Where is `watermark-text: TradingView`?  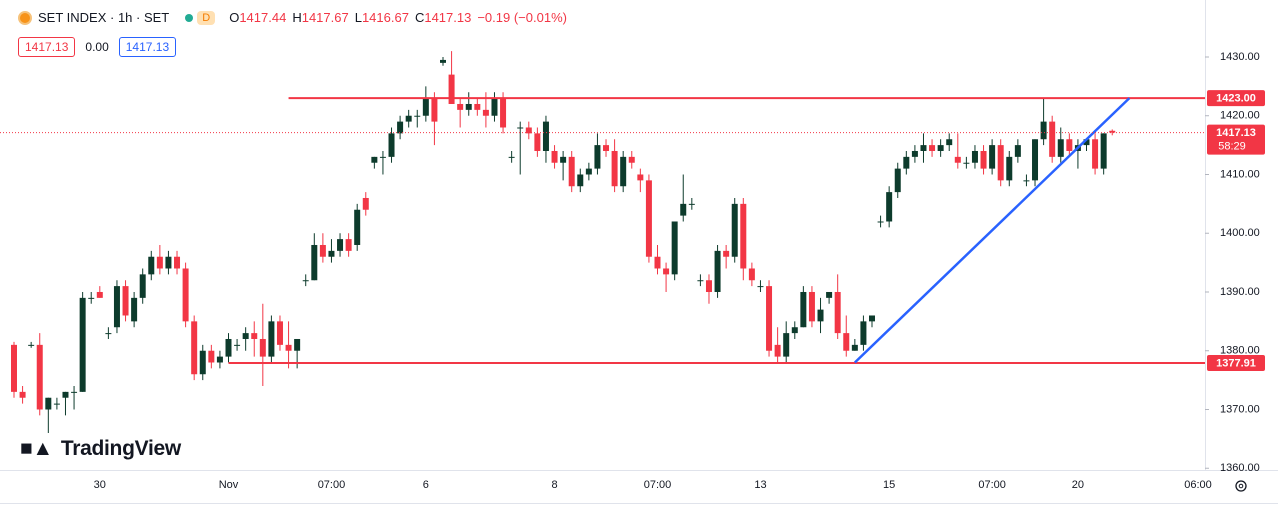 watermark-text: TradingView is located at coordinates (120, 448).